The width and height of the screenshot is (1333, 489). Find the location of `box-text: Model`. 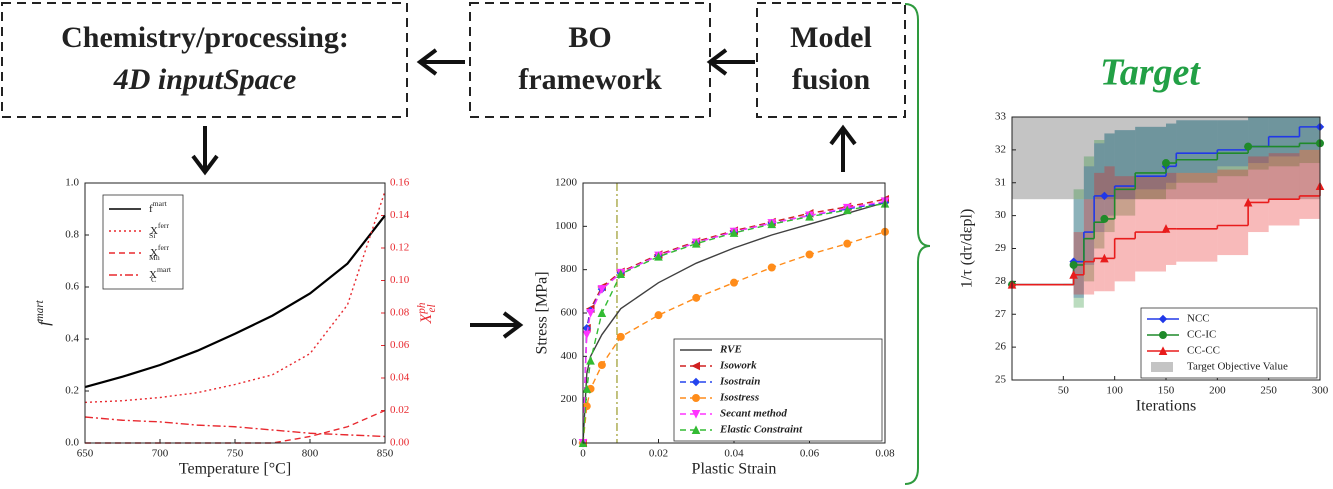

box-text: Model is located at coordinates (831, 37).